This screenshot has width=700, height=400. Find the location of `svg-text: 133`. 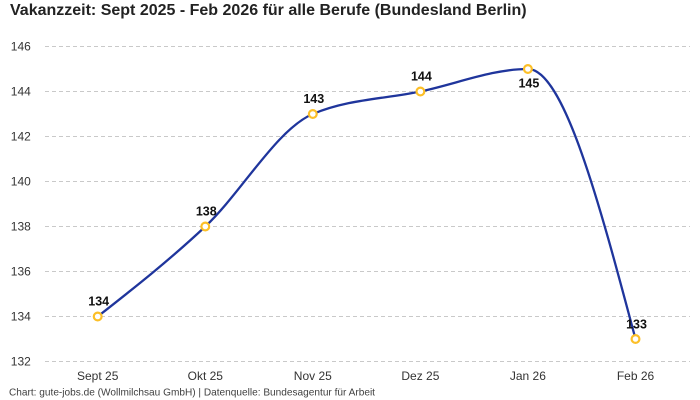

svg-text: 133 is located at coordinates (636, 325).